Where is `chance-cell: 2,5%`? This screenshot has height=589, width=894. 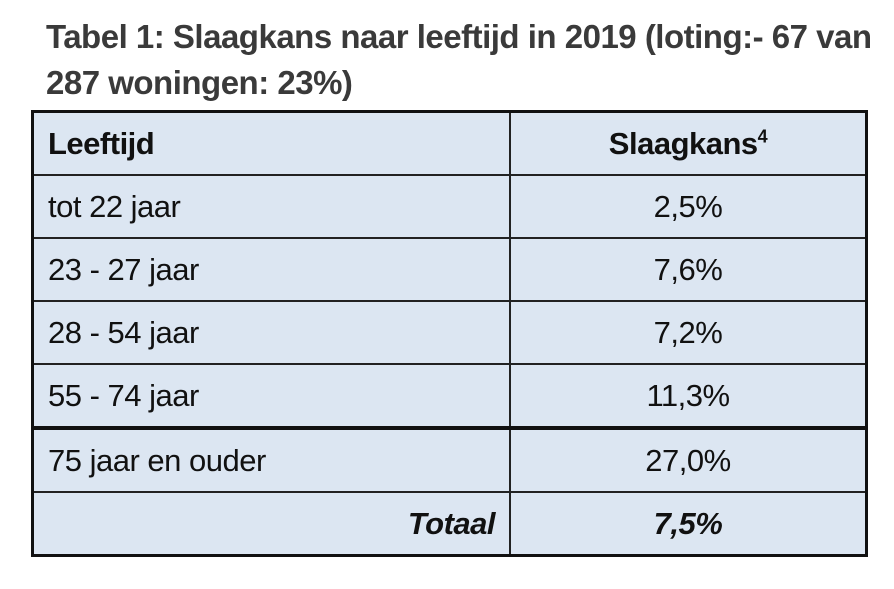 chance-cell: 2,5% is located at coordinates (688, 206).